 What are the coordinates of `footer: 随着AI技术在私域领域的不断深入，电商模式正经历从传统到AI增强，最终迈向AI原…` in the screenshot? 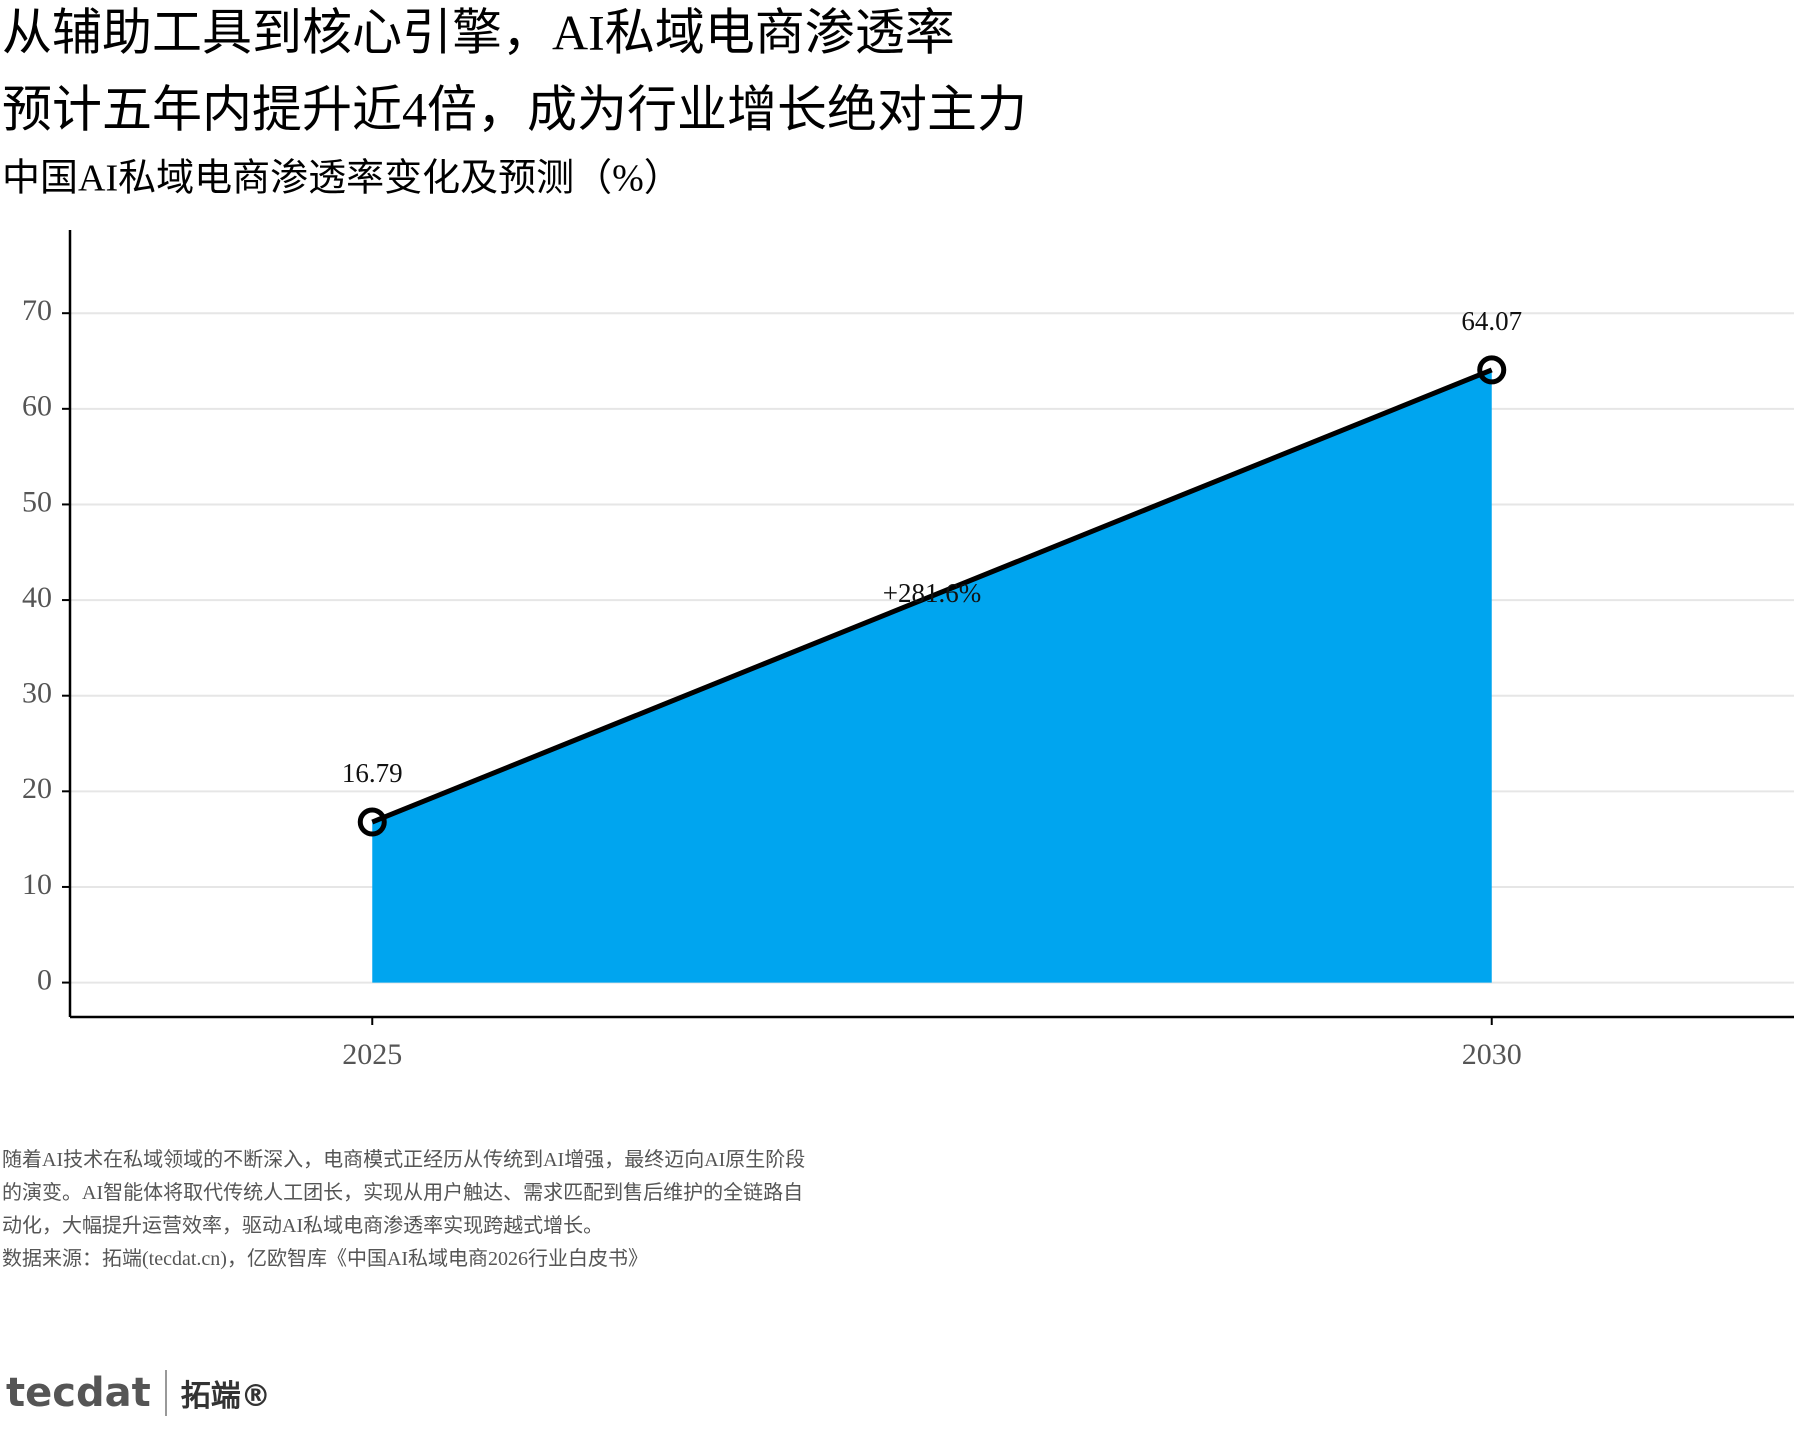 It's located at (412, 1210).